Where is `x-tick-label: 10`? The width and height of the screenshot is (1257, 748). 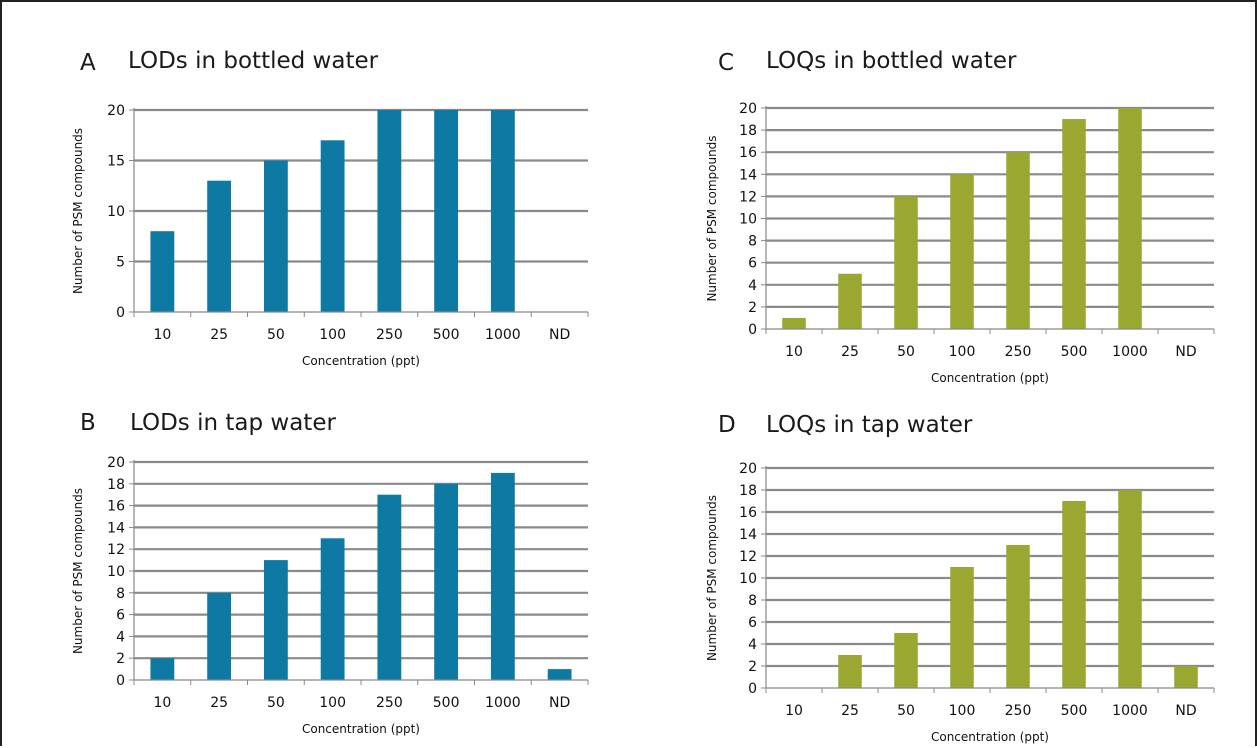
x-tick-label: 10 is located at coordinates (794, 711).